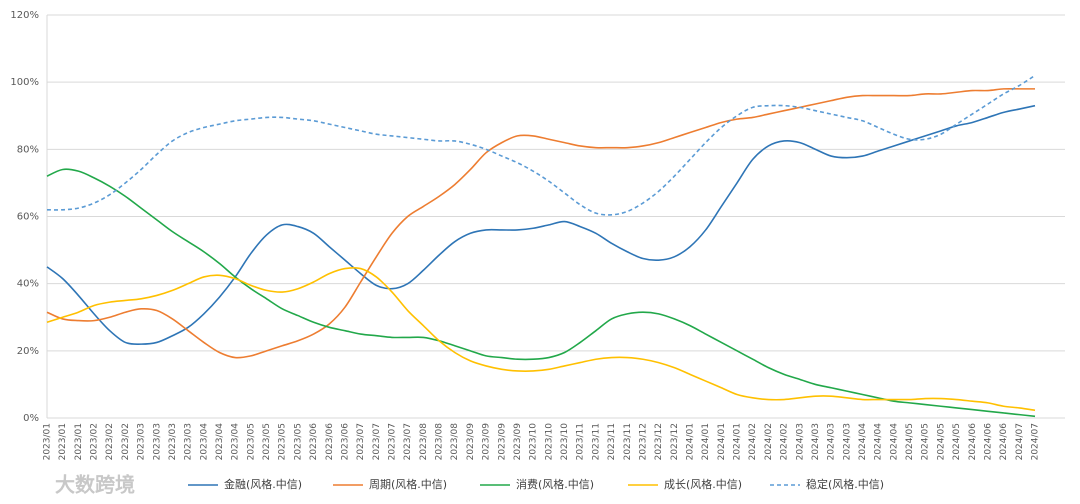 Image resolution: width=1080 pixels, height=504 pixels. Describe the element at coordinates (28, 149) in the screenshot. I see `y-tick-label: 80%` at that location.